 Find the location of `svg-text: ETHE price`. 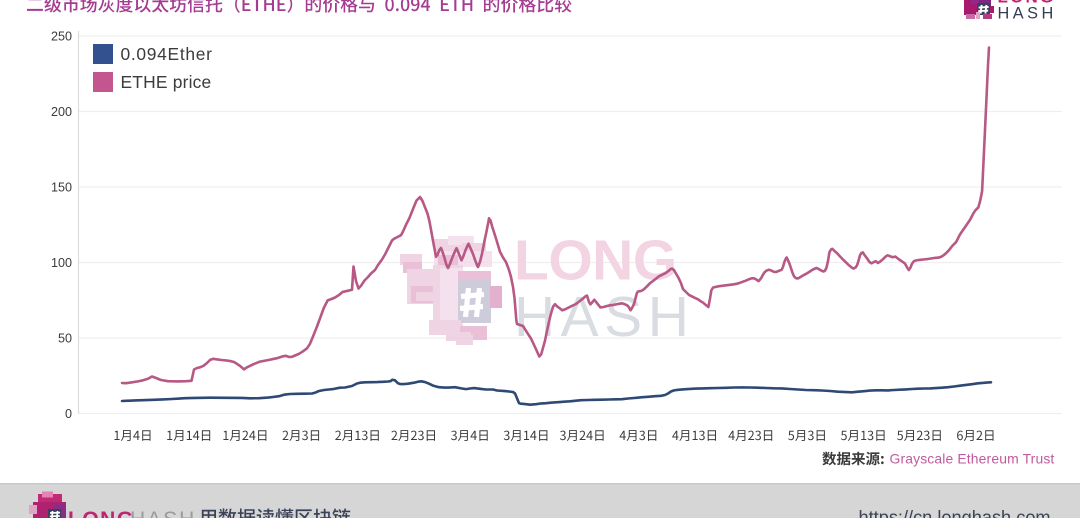

svg-text: ETHE price is located at coordinates (166, 82).